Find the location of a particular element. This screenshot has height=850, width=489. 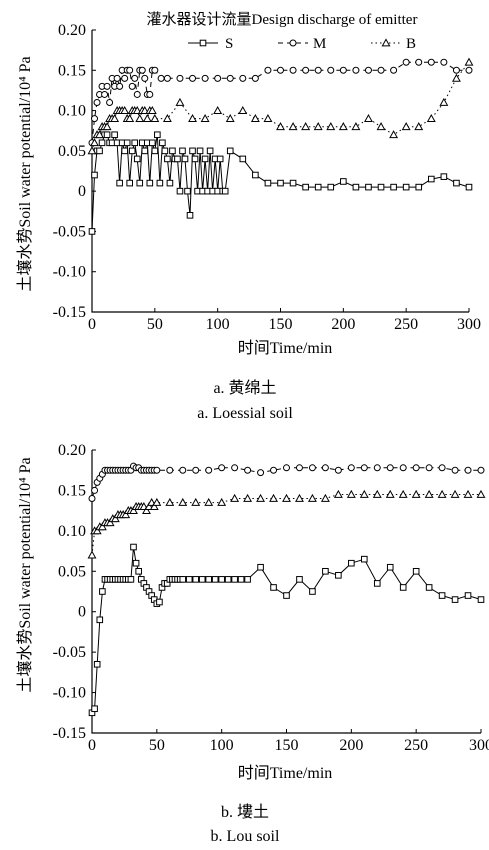

y-tick-label: -0.05 is located at coordinates (69, 652).